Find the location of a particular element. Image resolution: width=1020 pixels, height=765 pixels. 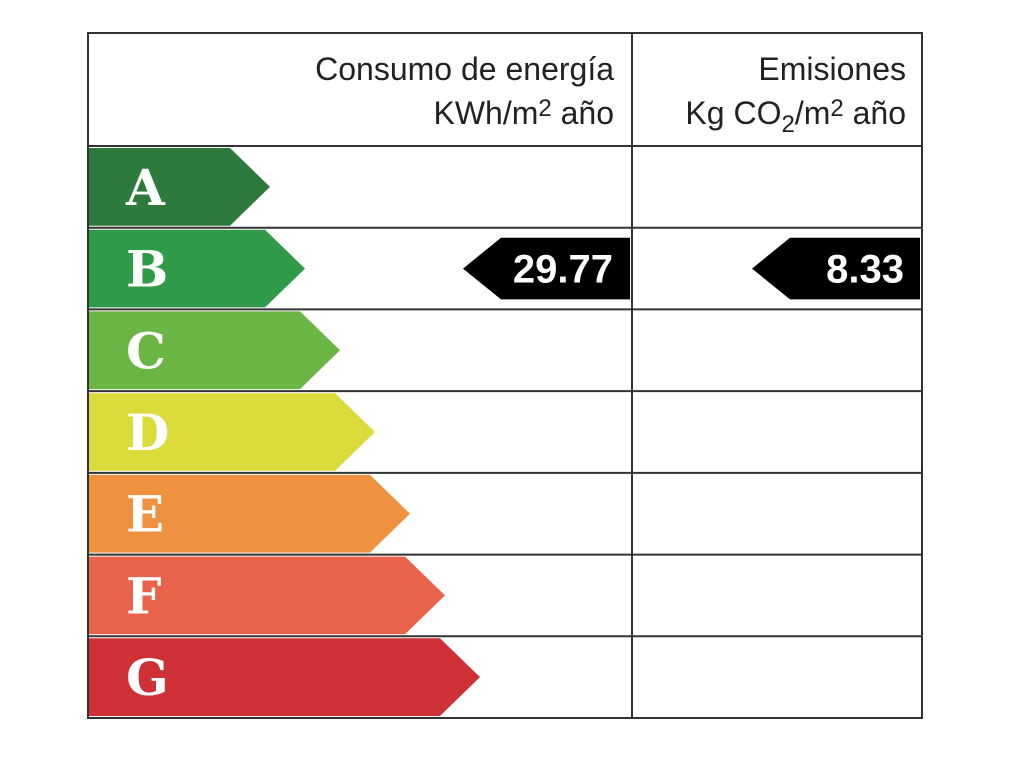

rating-letter: F is located at coordinates (144, 595).